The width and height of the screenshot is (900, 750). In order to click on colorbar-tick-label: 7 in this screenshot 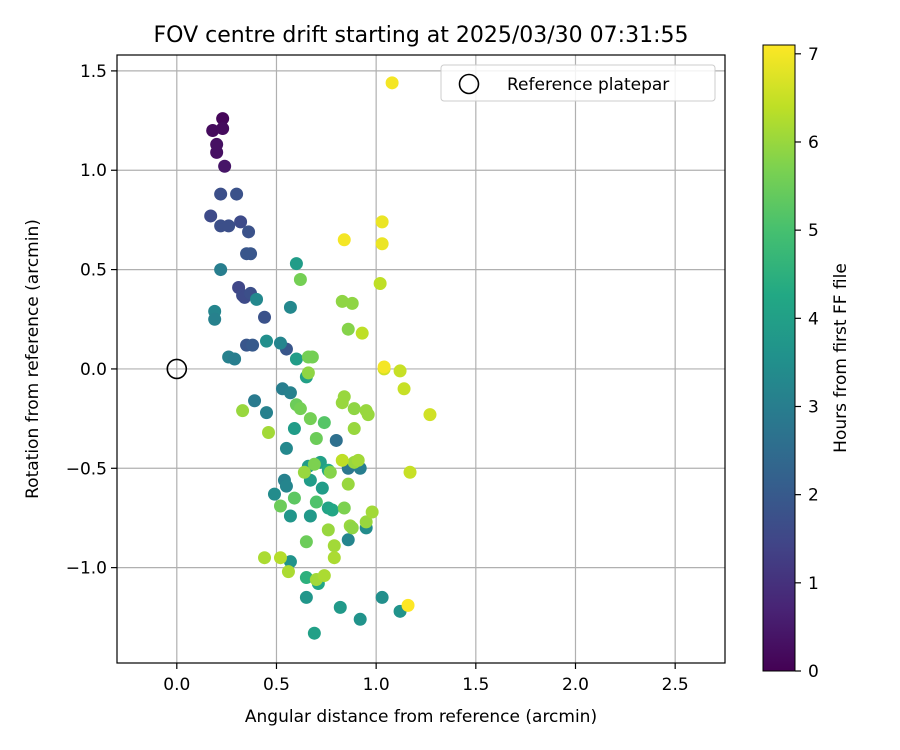, I will do `click(813, 55)`.